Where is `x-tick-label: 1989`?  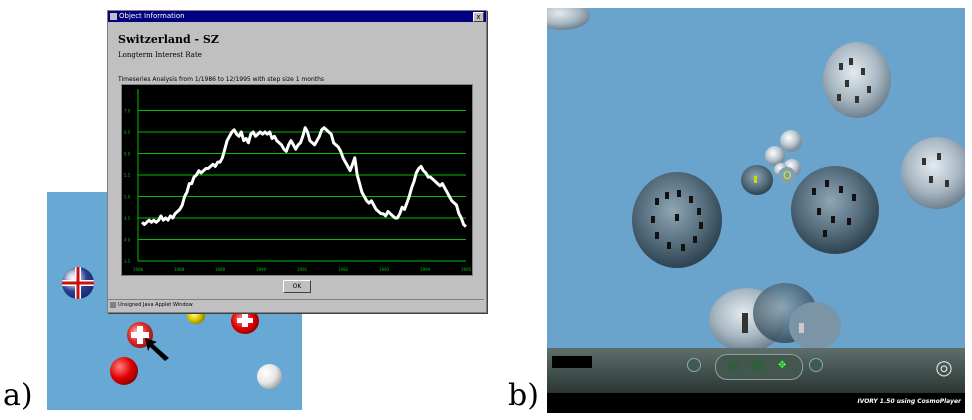 x-tick-label: 1989 is located at coordinates (220, 269).